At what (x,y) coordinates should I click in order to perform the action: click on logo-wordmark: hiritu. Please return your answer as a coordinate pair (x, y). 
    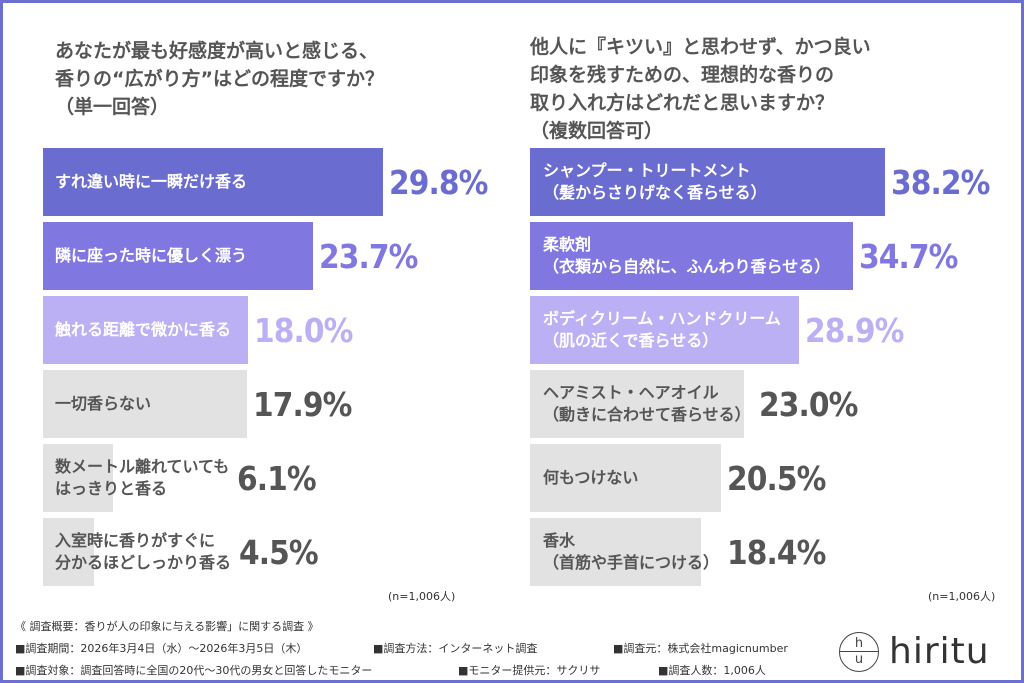
    Looking at the image, I should click on (939, 651).